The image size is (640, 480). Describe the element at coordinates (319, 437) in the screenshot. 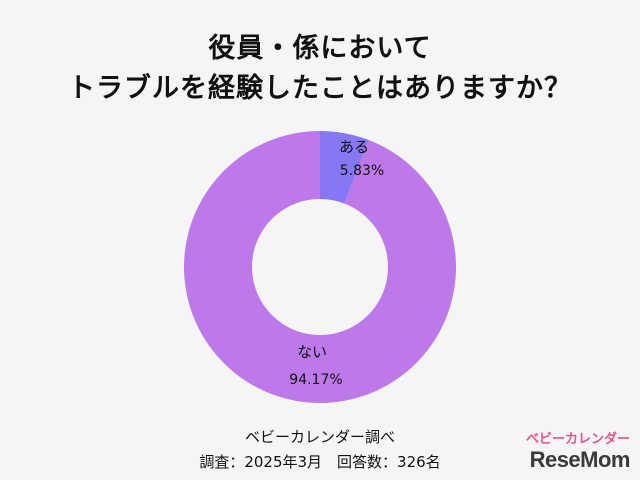

I see `source-credit: ベビーカレンダー調べ` at that location.